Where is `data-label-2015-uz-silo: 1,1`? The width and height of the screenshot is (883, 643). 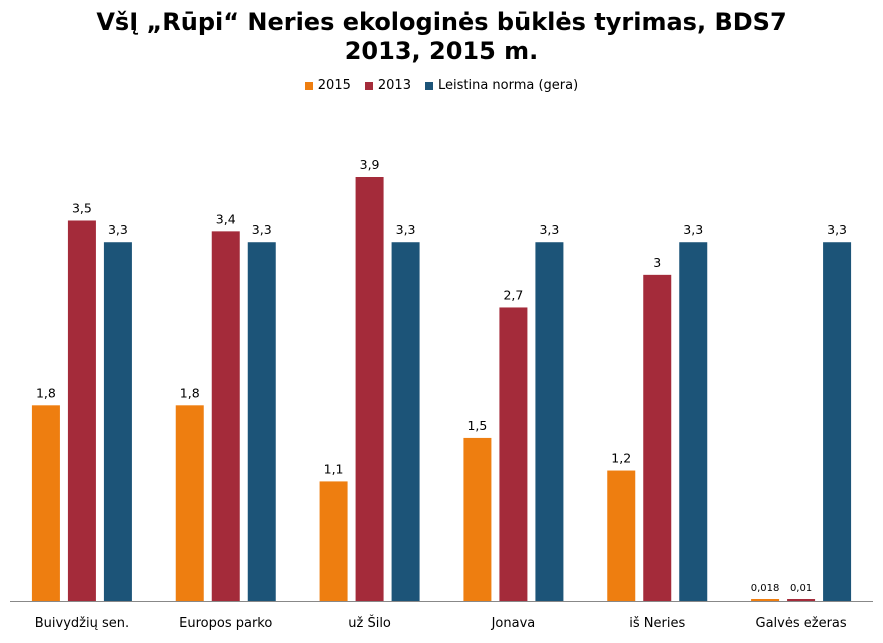
data-label-2015-uz-silo: 1,1 is located at coordinates (334, 468).